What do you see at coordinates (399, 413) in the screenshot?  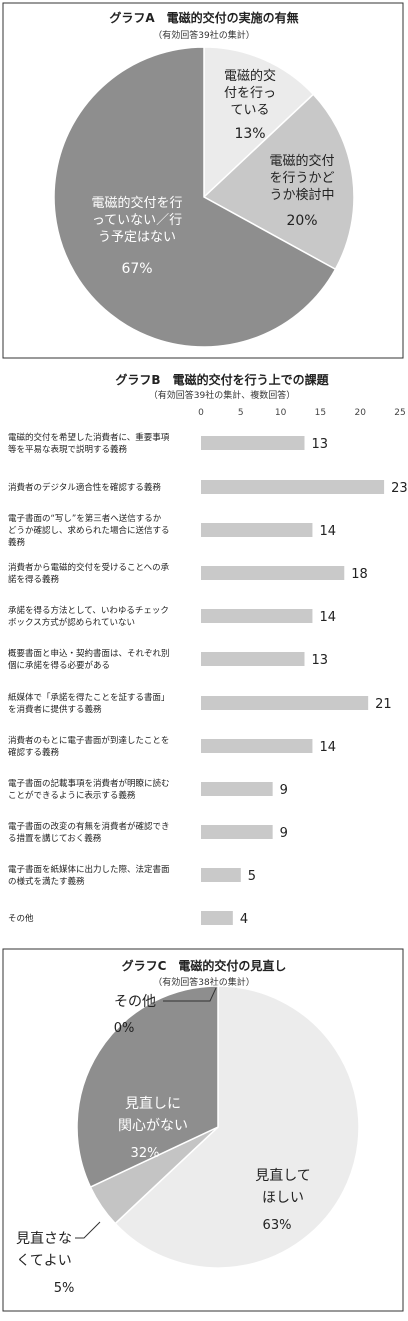 I see `graph-b-tick-25: 25` at bounding box center [399, 413].